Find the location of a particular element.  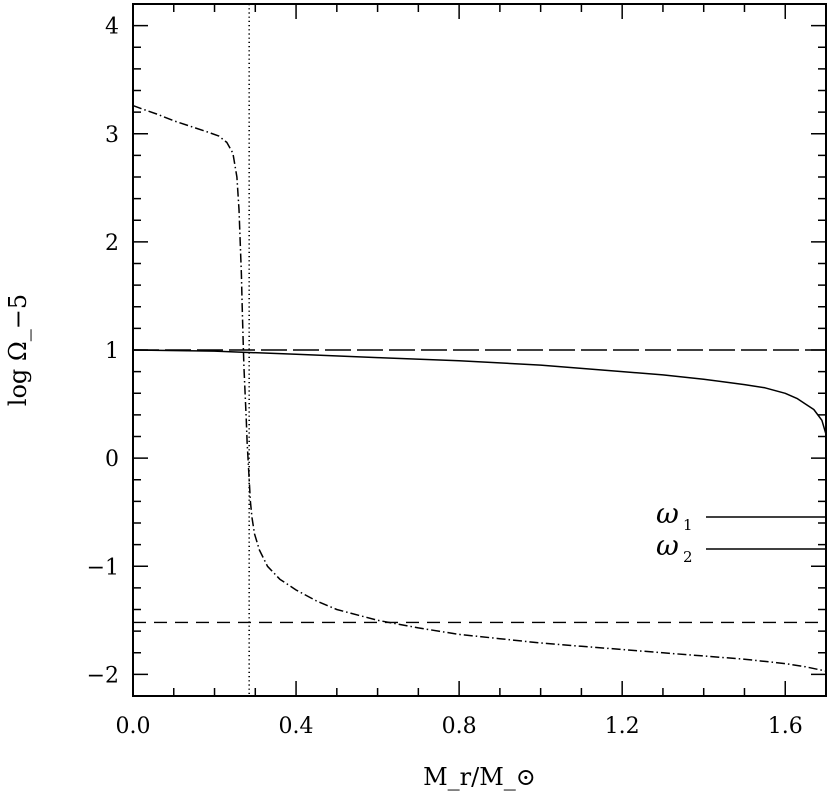

y-tick-label: −1 is located at coordinates (103, 567).